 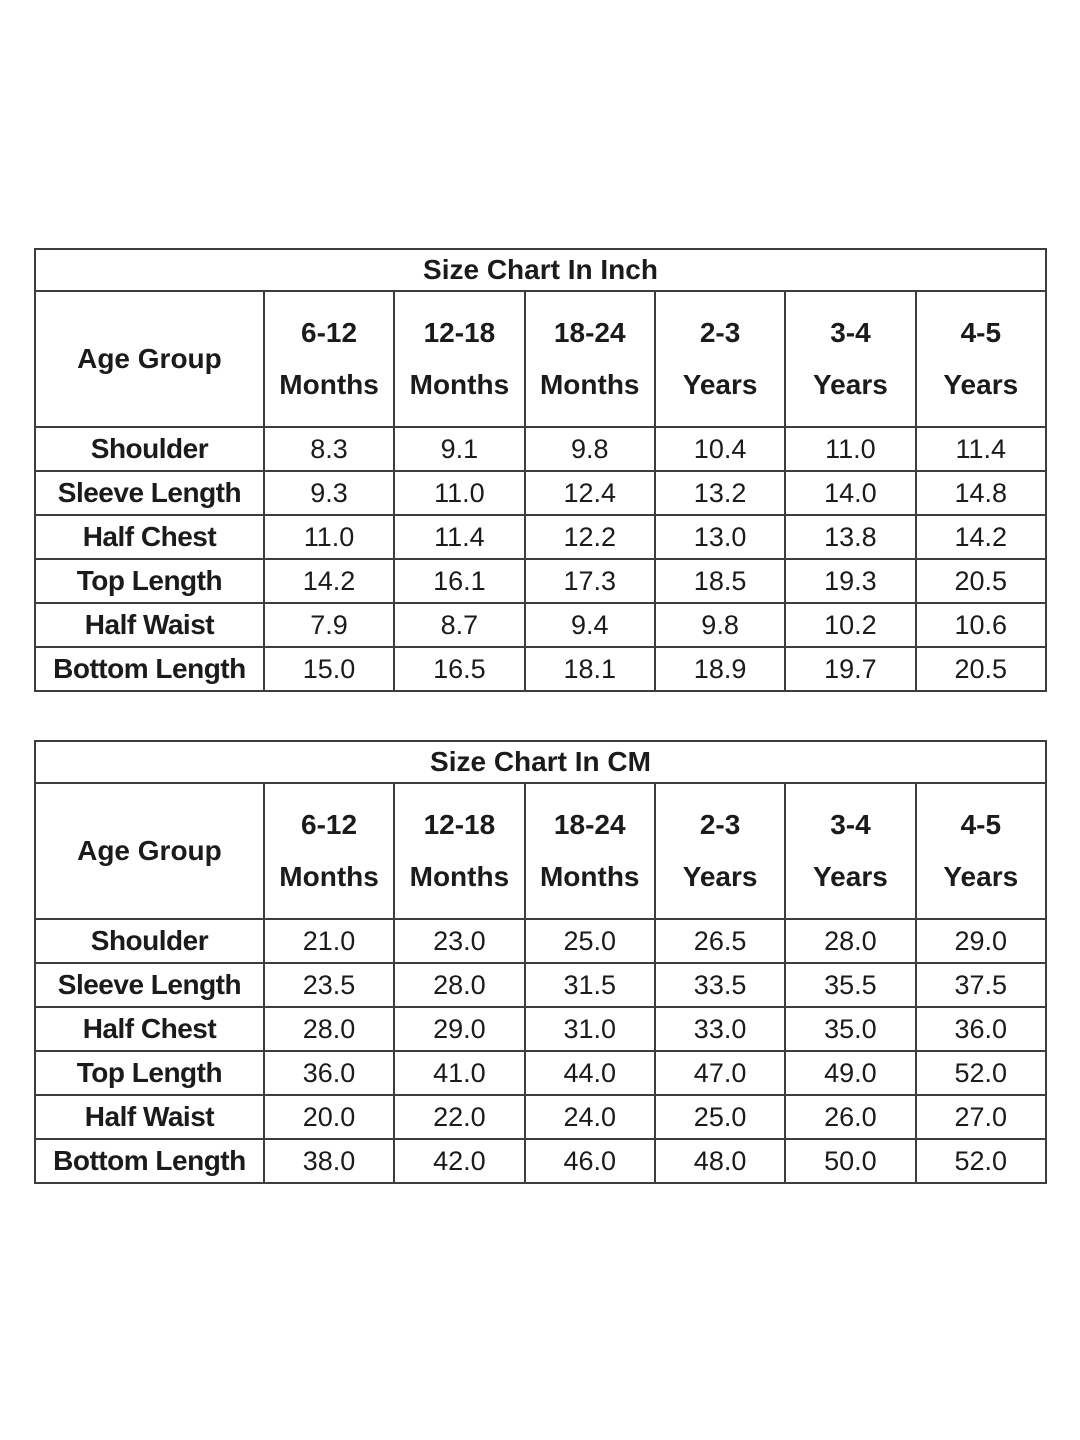 What do you see at coordinates (720, 1029) in the screenshot?
I see `cell-value: 33.0` at bounding box center [720, 1029].